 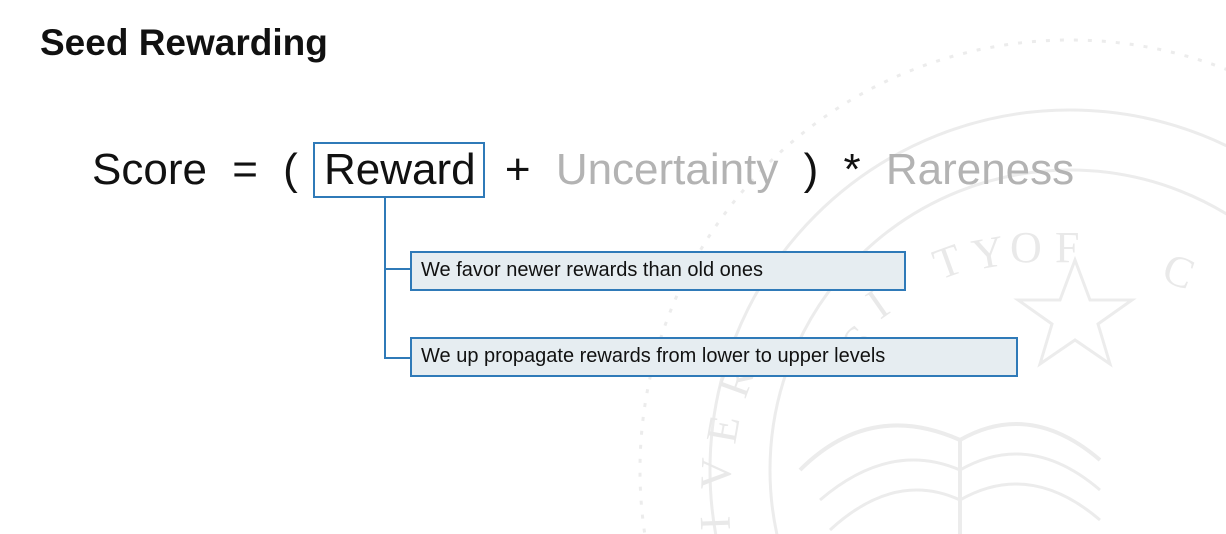 What do you see at coordinates (290, 169) in the screenshot?
I see `formula-open-paren: (` at bounding box center [290, 169].